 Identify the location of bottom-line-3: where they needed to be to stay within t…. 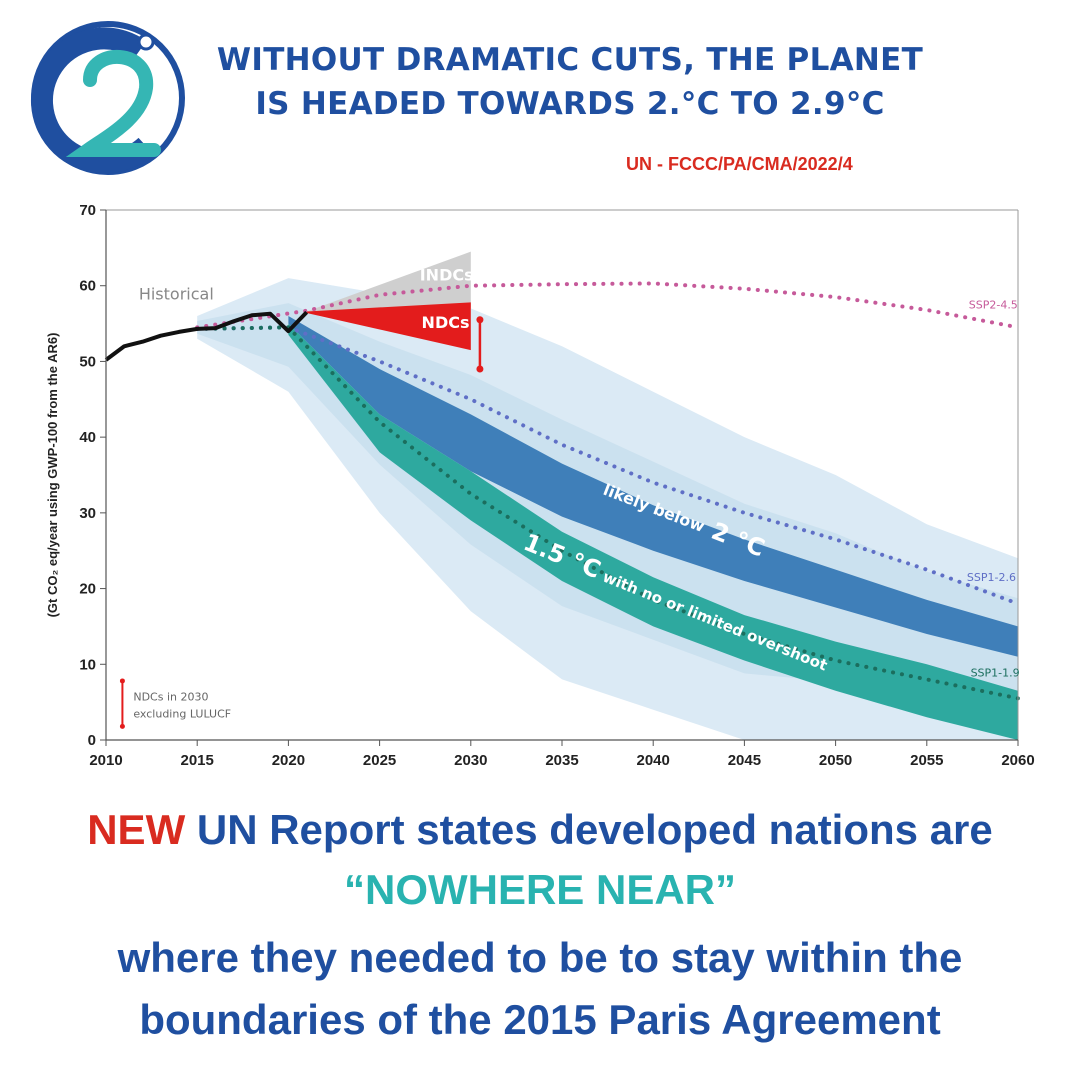
(540, 957).